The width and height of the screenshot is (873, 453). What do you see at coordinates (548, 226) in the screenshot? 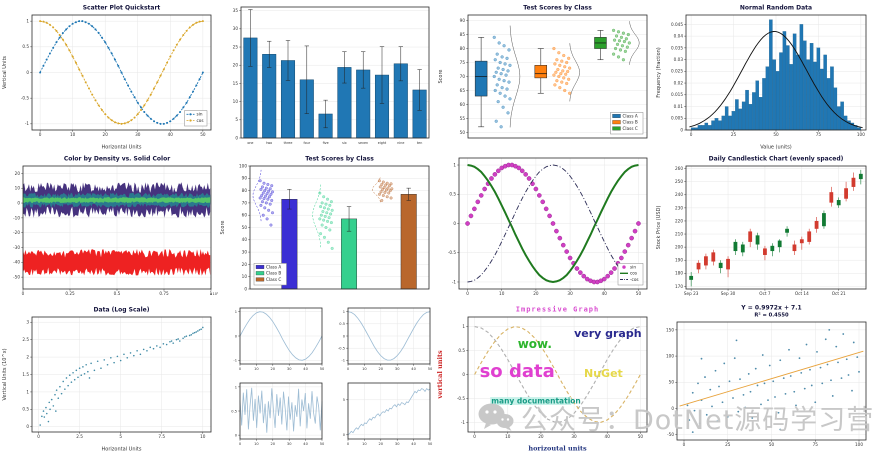
I see `trig-trio-canvas: 0 10 20 30 40 50 -1 -0.5 0 0.5 1 sin cos-cos` at bounding box center [548, 226].